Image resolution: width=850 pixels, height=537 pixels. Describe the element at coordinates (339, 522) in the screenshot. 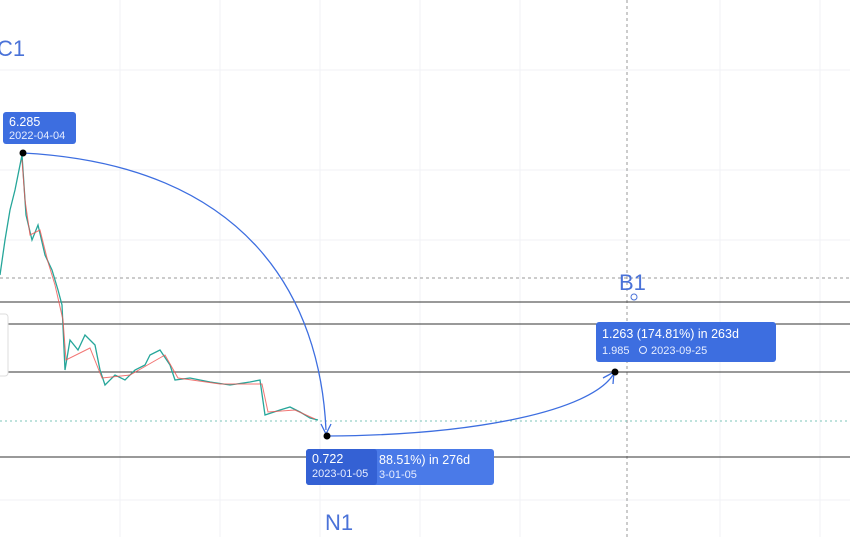

I see `label-n1: N1` at that location.